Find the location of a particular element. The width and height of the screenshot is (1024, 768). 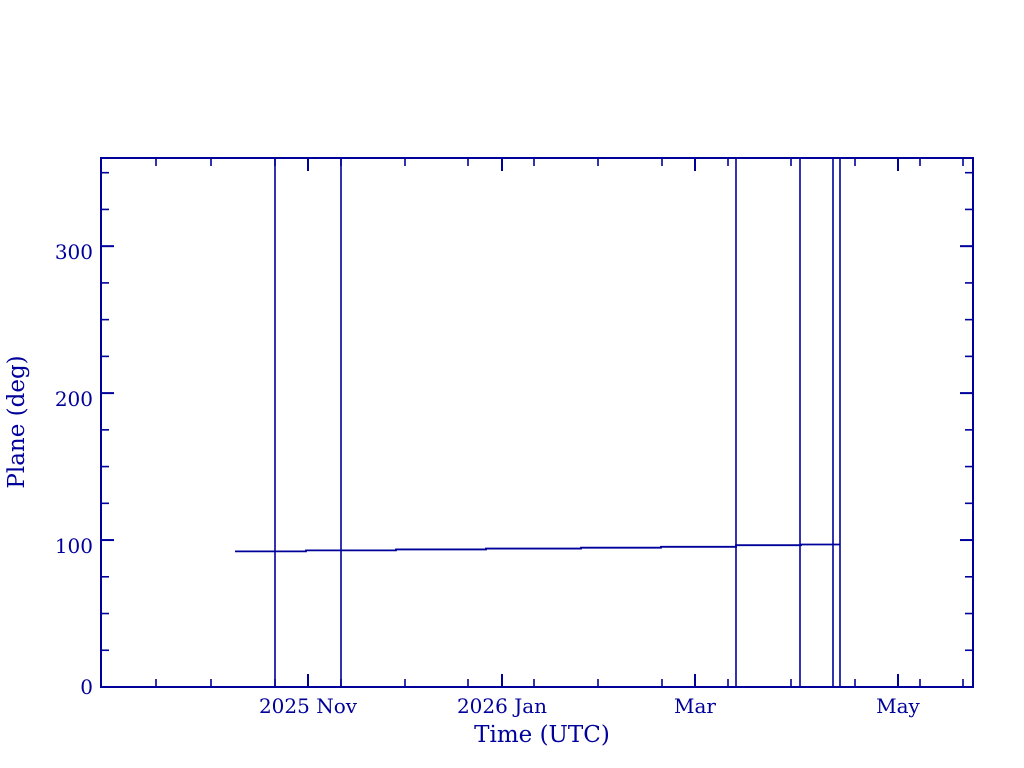

x-tick-label-4: May is located at coordinates (898, 706).